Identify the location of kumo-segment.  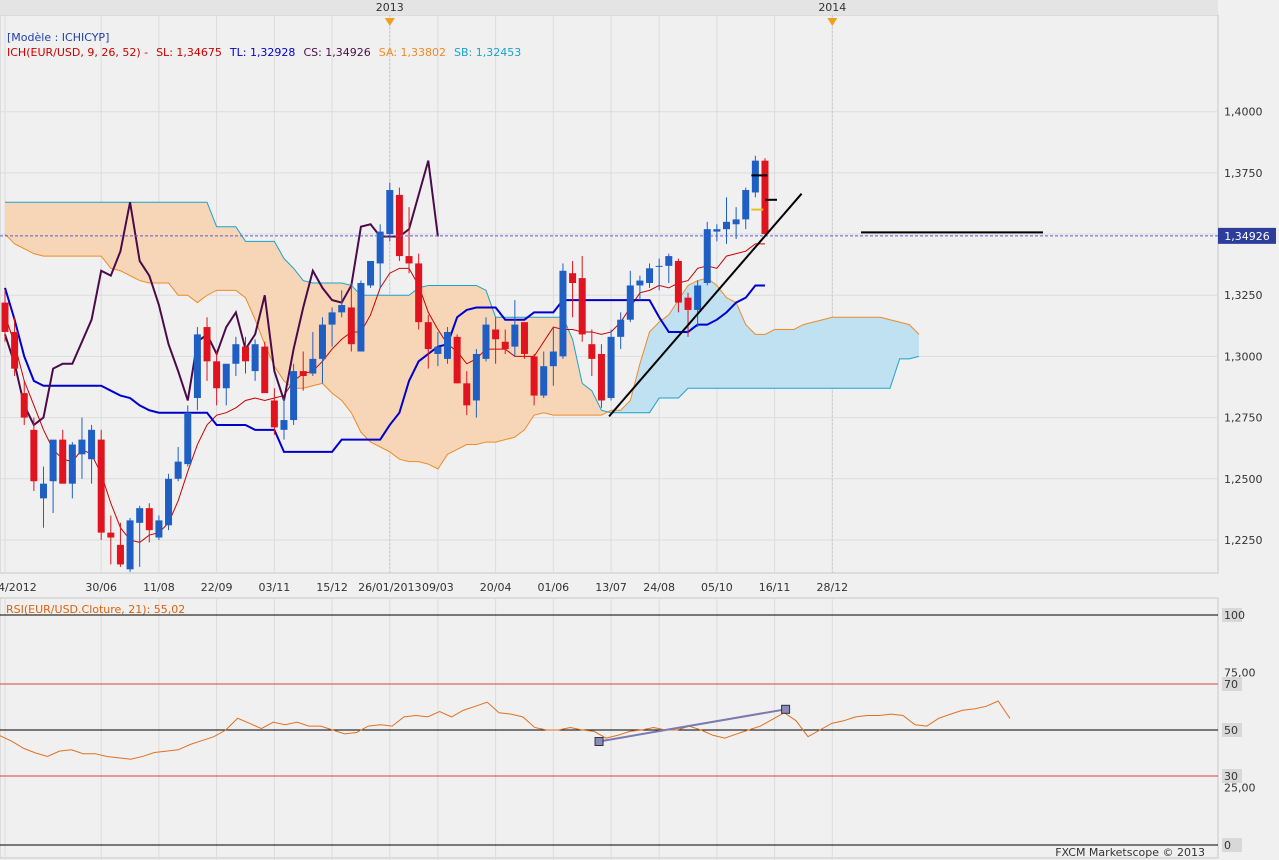
(308, 335).